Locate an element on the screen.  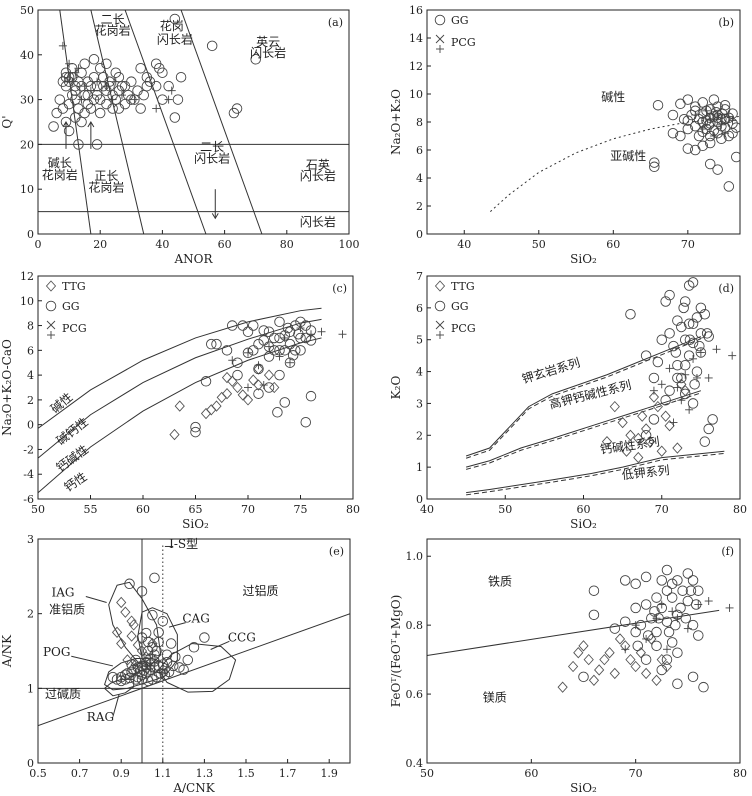
y-tick-label: 0 is located at coordinates (419, 234).